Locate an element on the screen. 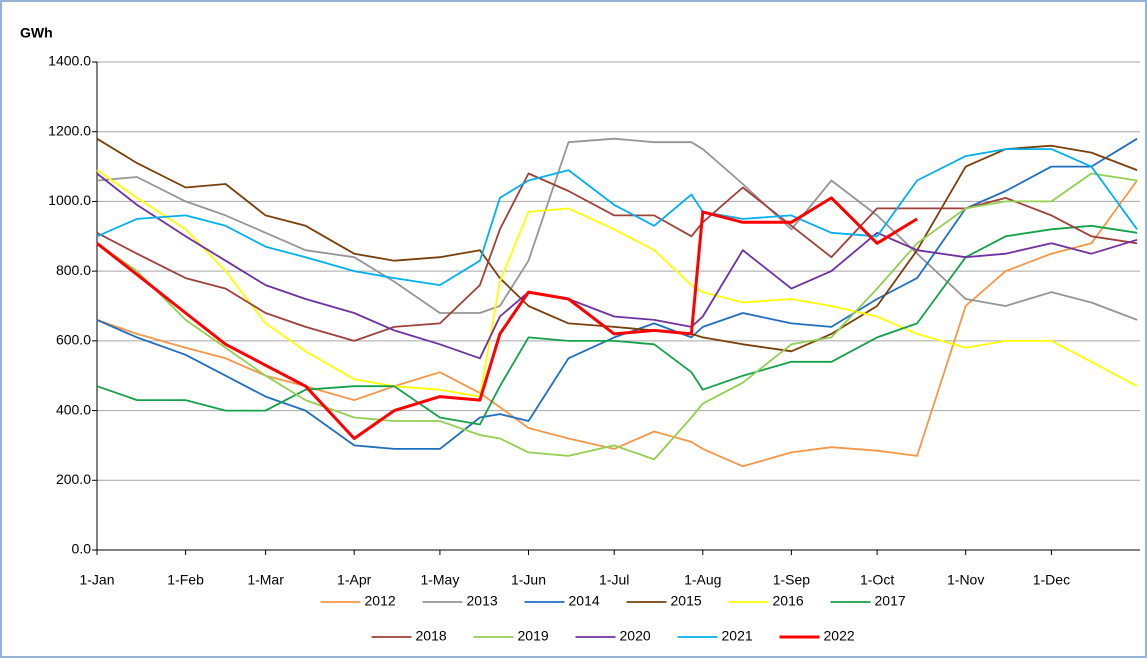 This screenshot has height=658, width=1147. legend-label: 2015 is located at coordinates (686, 601).